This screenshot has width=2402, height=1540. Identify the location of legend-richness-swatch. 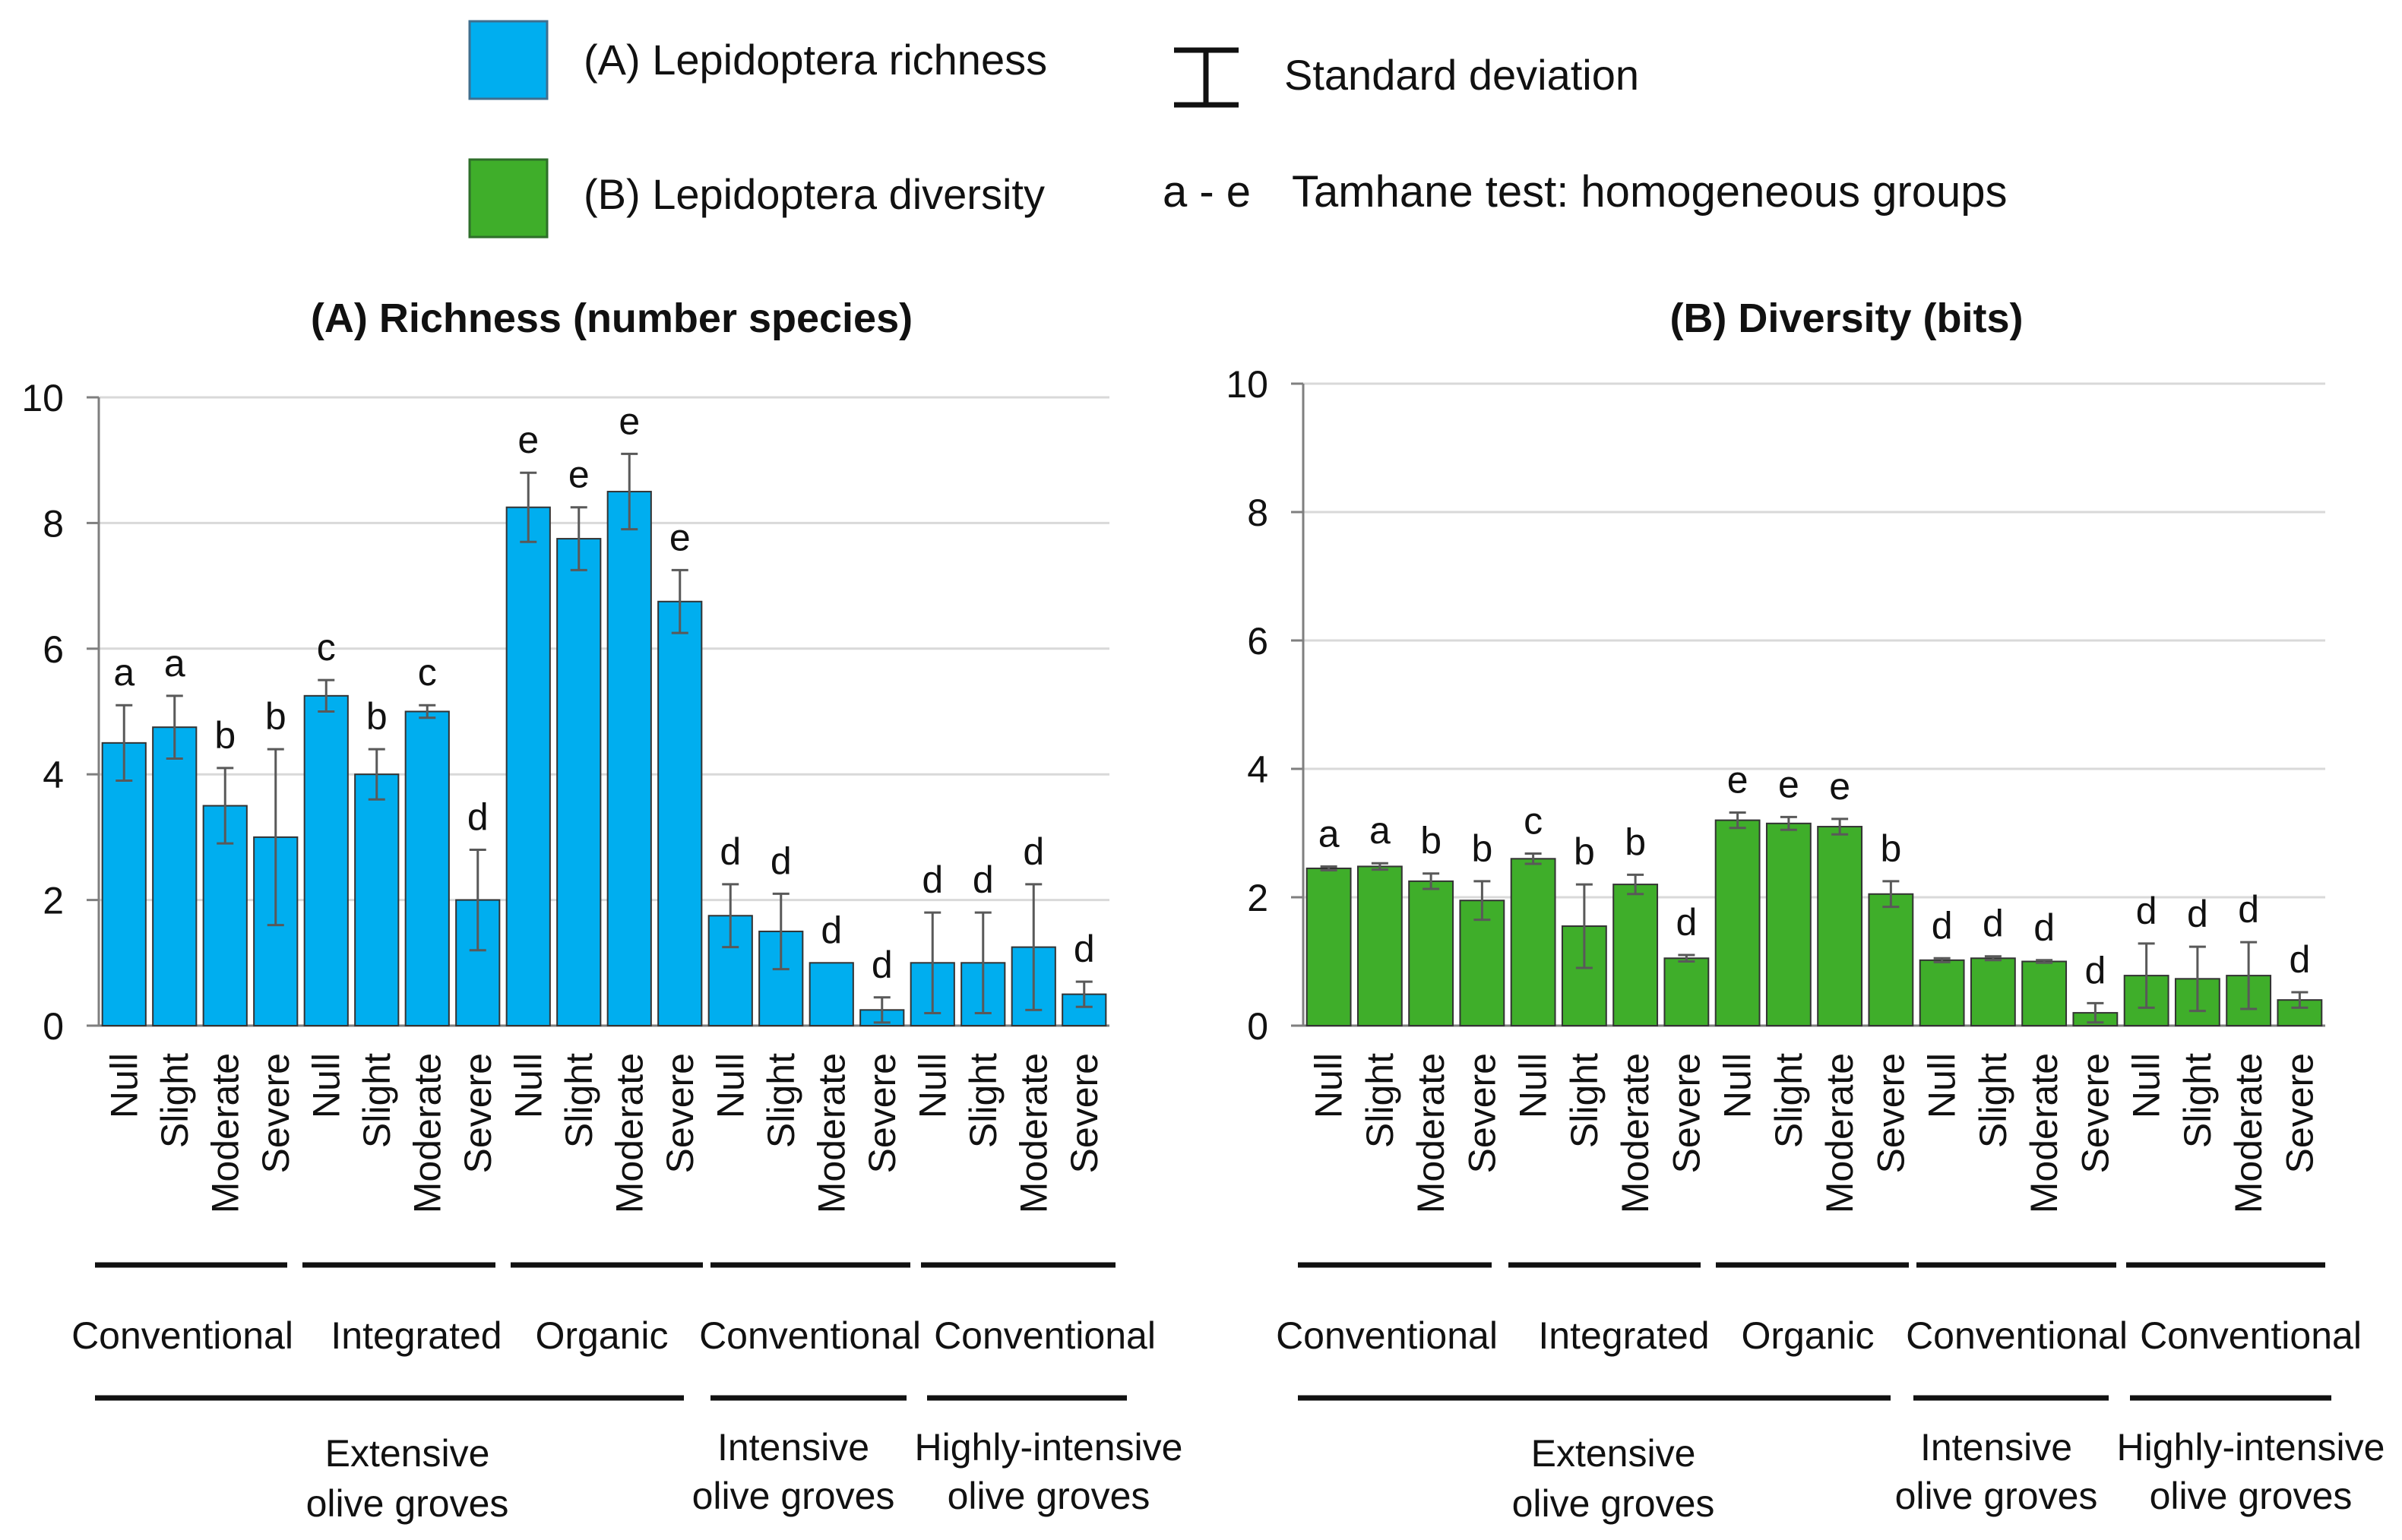
(509, 60).